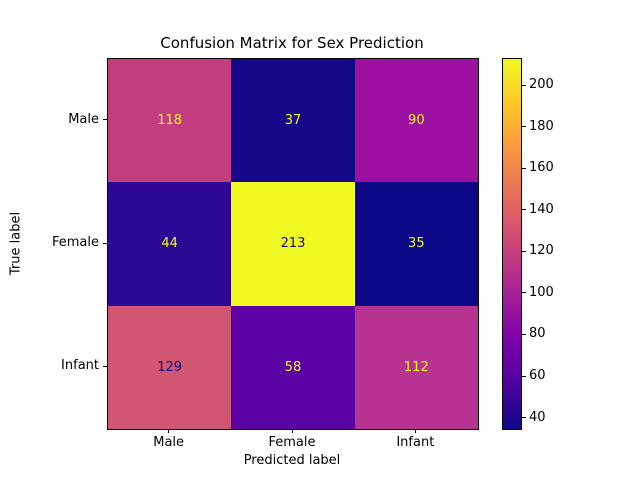 The width and height of the screenshot is (640, 480). I want to click on x-tick-label: Female, so click(292, 442).